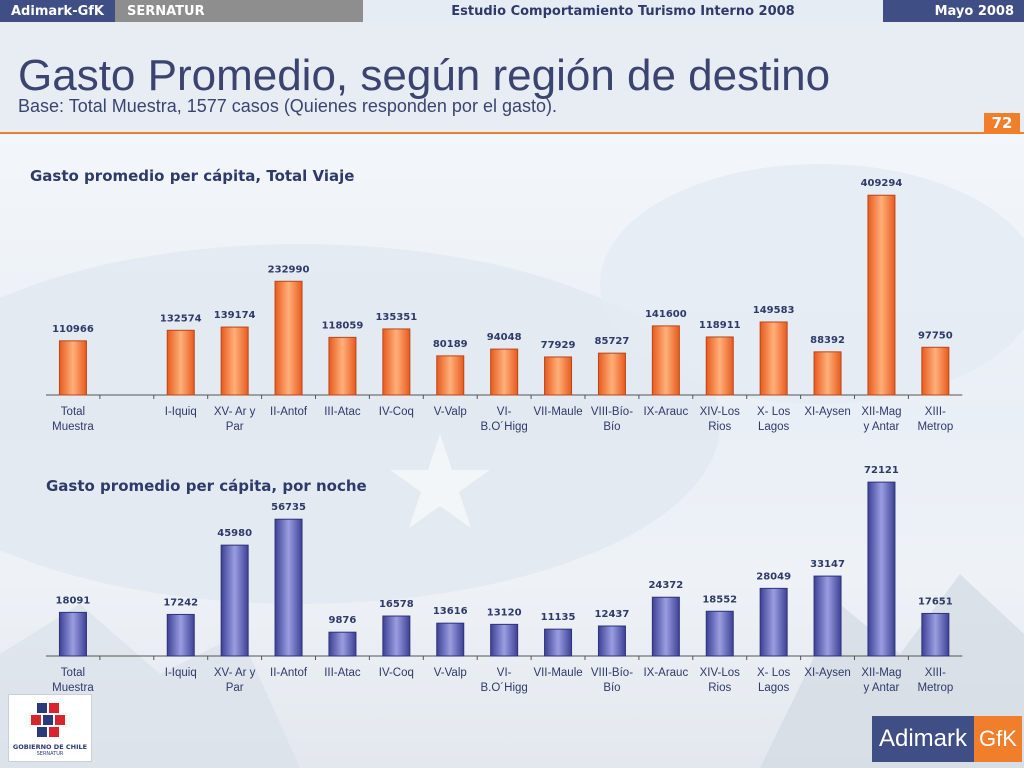  I want to click on tick-label-5-0: III-Atac, so click(342, 412).